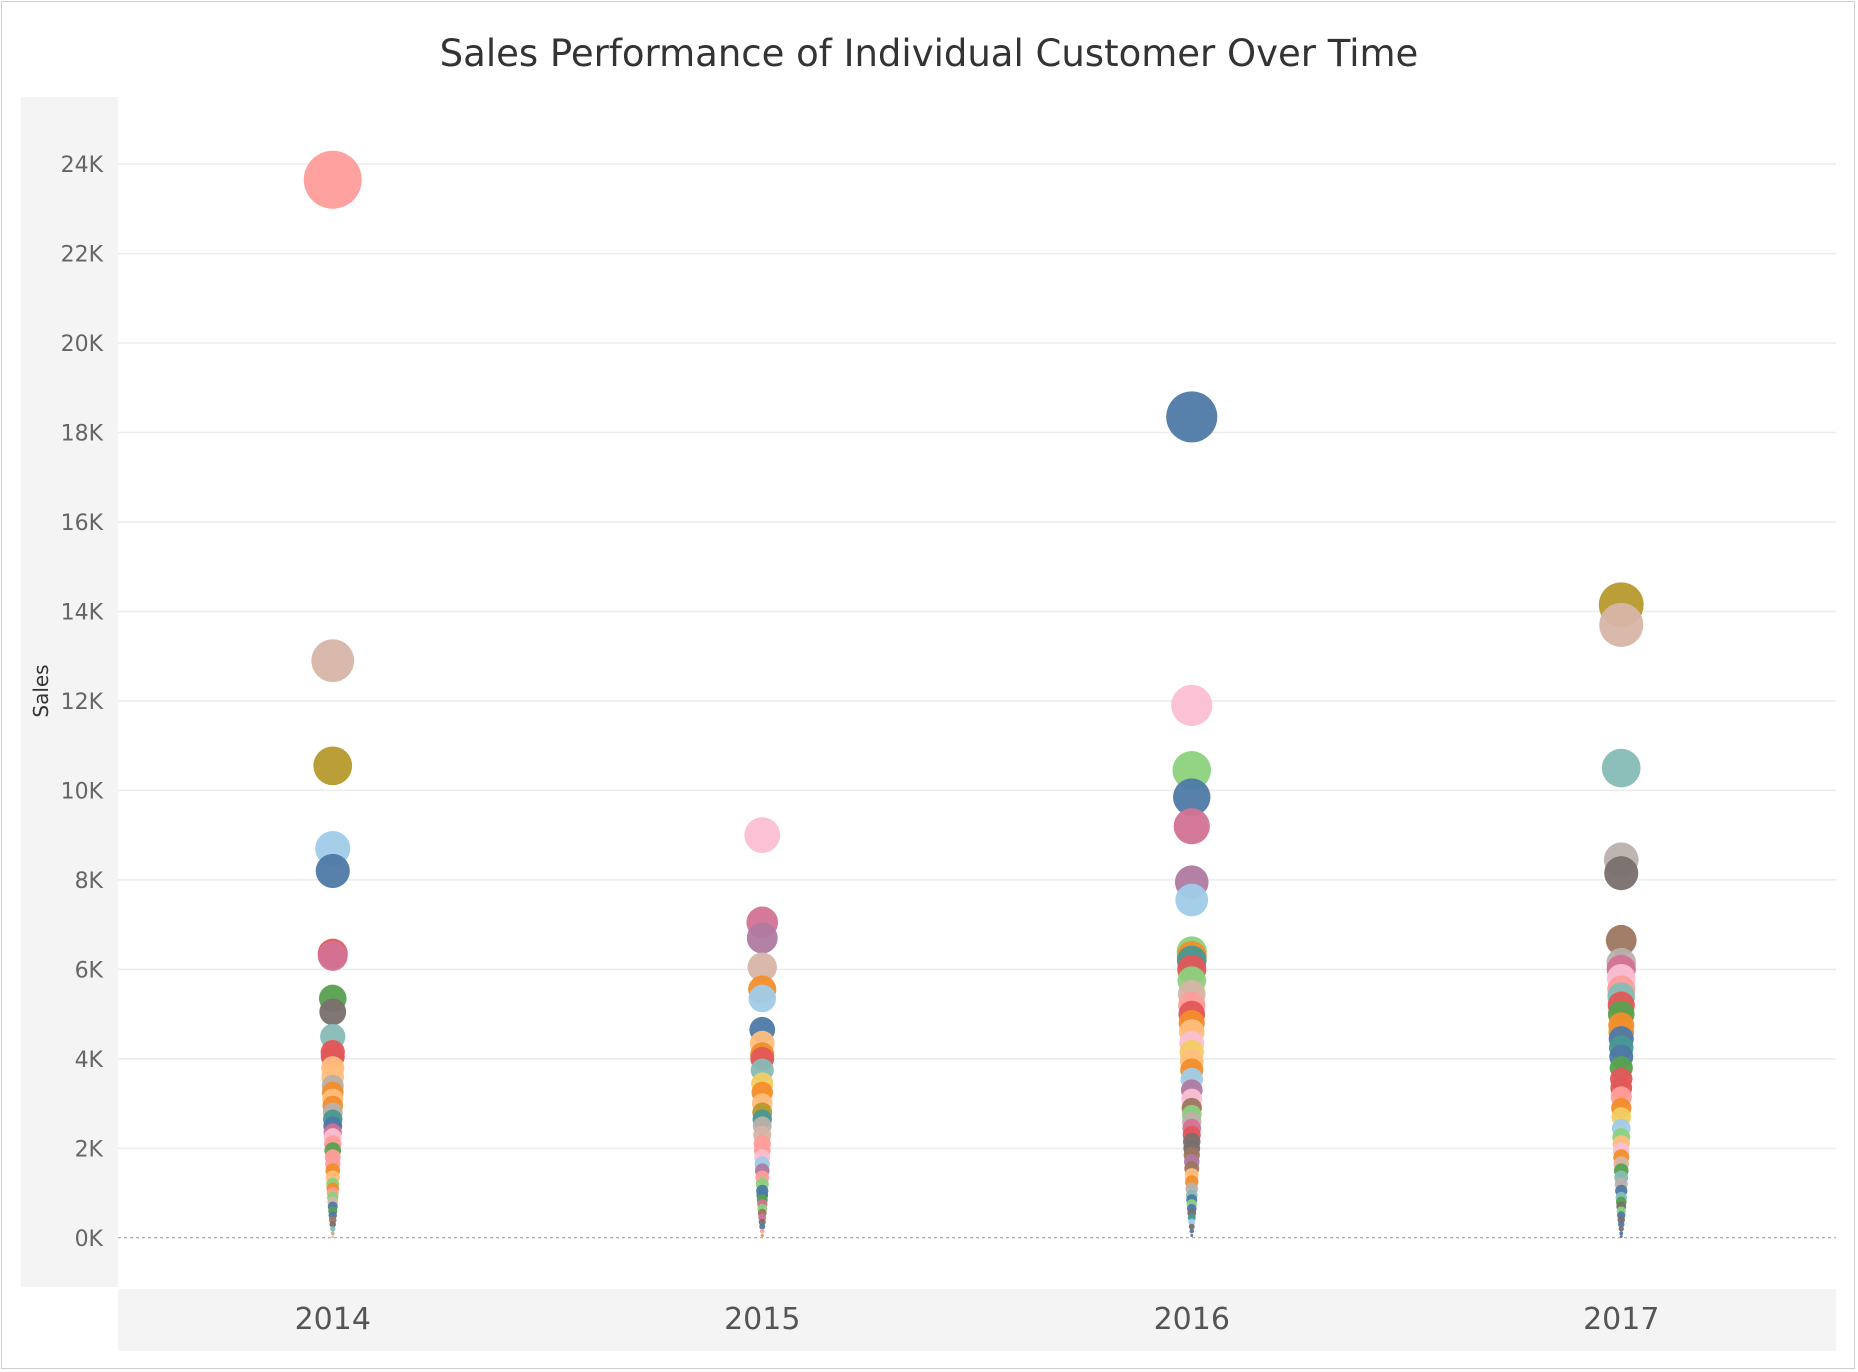 Image resolution: width=1858 pixels, height=1372 pixels. I want to click on y-tick-label: 2K, so click(89, 1149).